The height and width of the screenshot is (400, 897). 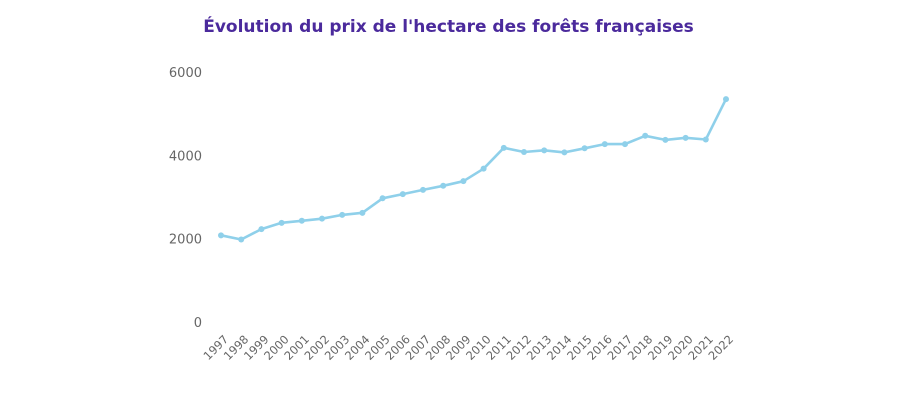 I want to click on y-axis: 0 2000 4000 6000, so click(x=185, y=198).